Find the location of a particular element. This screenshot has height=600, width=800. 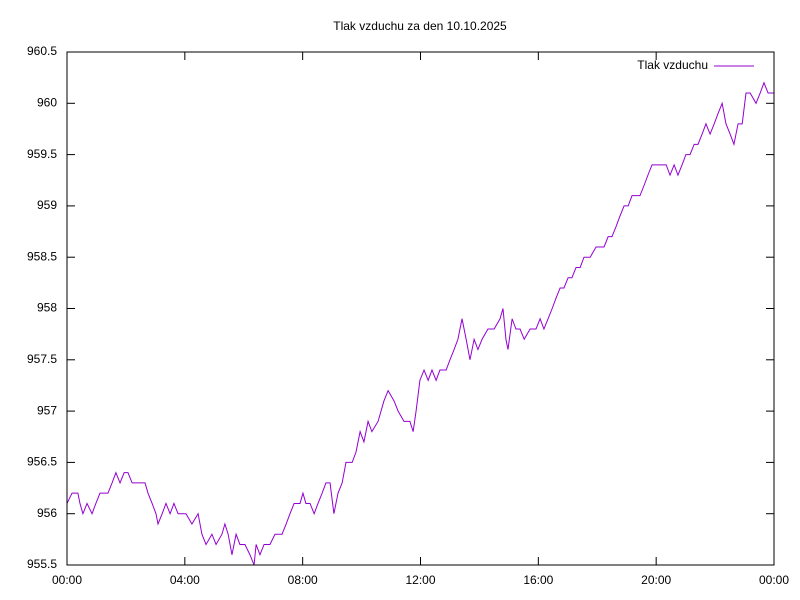

y-tick-label: 957.5 is located at coordinates (42, 359).